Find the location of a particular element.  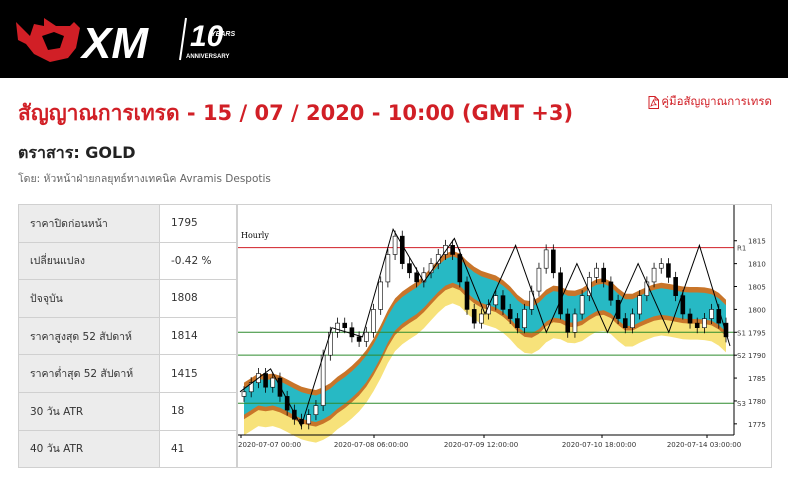

stat-label: ราคาสูงสุด 52 สัปดาห์ is located at coordinates (89, 336).